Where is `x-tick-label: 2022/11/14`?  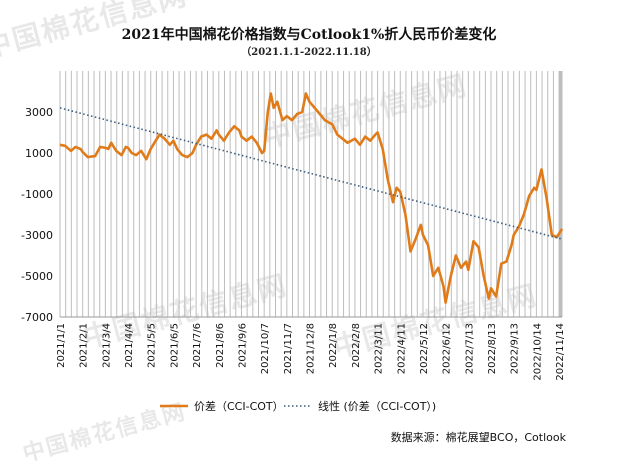
x-tick-label: 2022/11/14 is located at coordinates (560, 352).